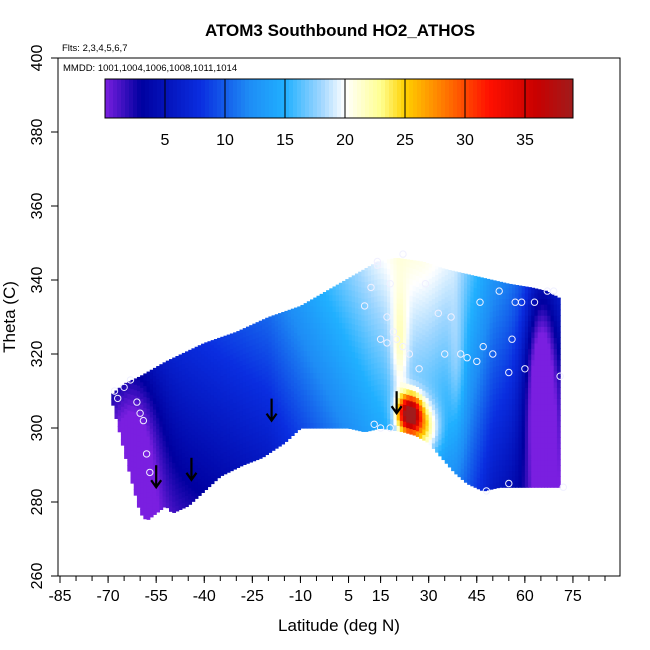 Image resolution: width=650 pixels, height=650 pixels. I want to click on colorbar-tick-label: 10, so click(225, 140).